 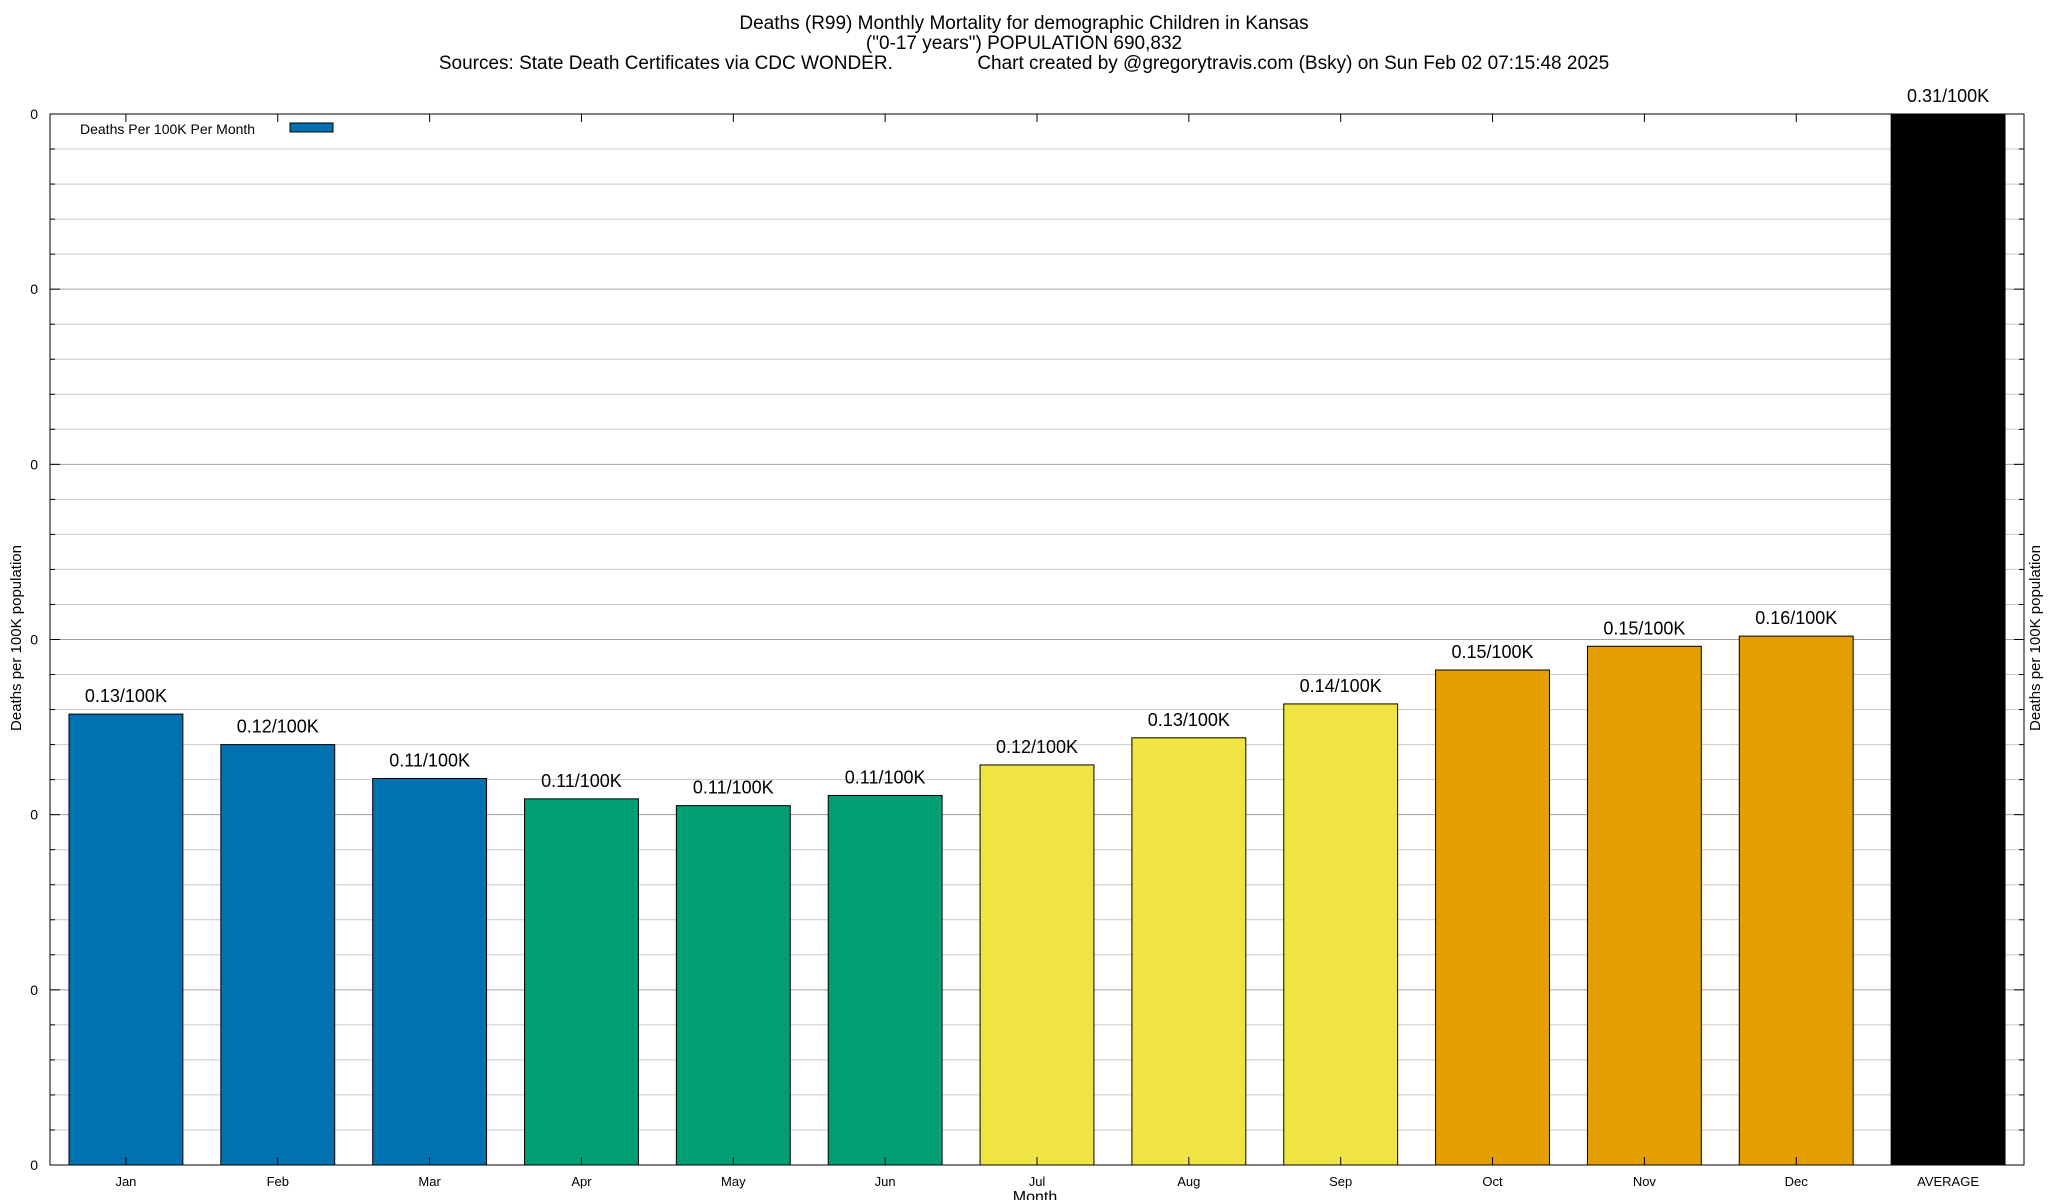 I want to click on x-tick-label: Apr, so click(x=581, y=1181).